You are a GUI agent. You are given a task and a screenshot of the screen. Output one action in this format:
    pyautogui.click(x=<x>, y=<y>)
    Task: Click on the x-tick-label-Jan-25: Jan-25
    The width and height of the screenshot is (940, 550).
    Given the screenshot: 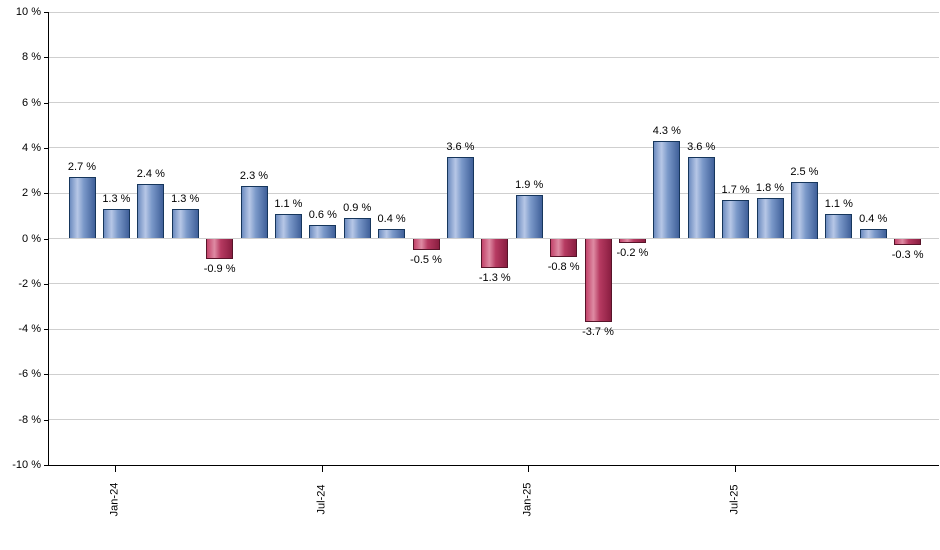 What is the action you would take?
    pyautogui.click(x=527, y=499)
    